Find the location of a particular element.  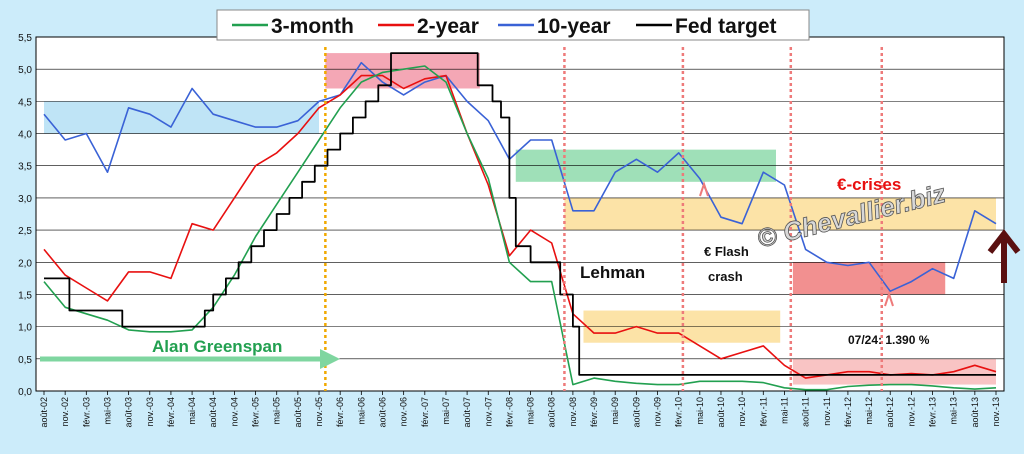

x-tick-label: févr.-09 is located at coordinates (594, 412).